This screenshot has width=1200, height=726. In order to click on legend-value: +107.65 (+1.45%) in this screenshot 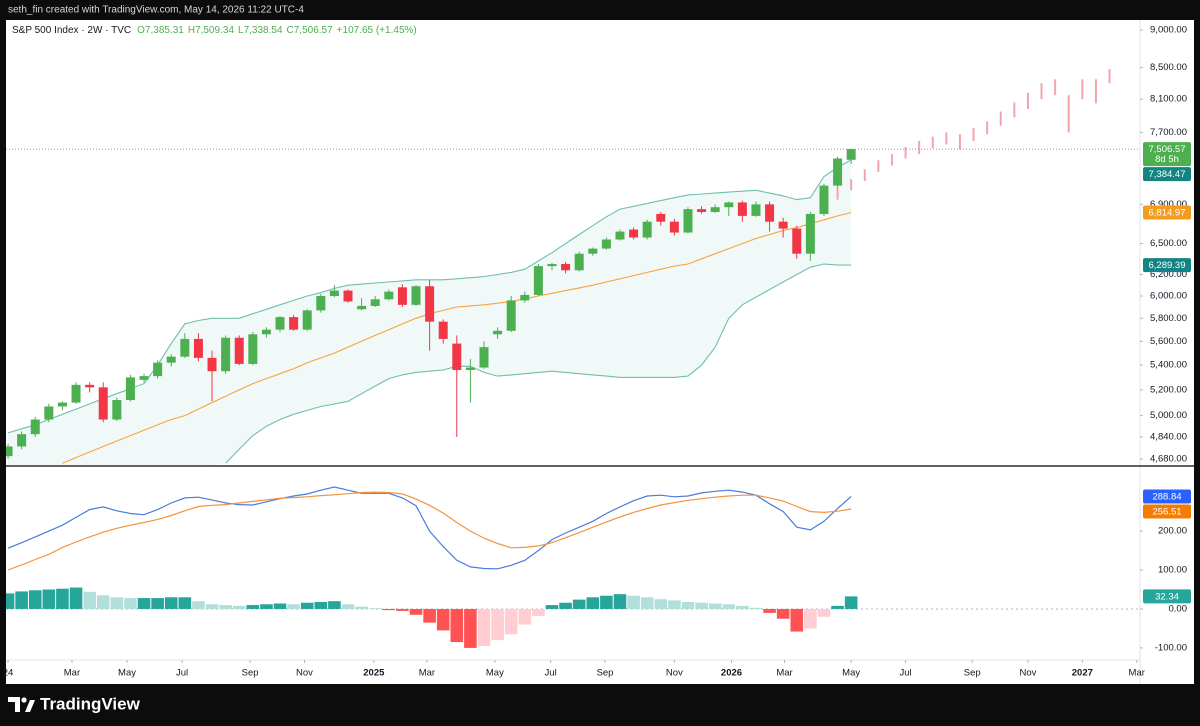, I will do `click(377, 30)`.